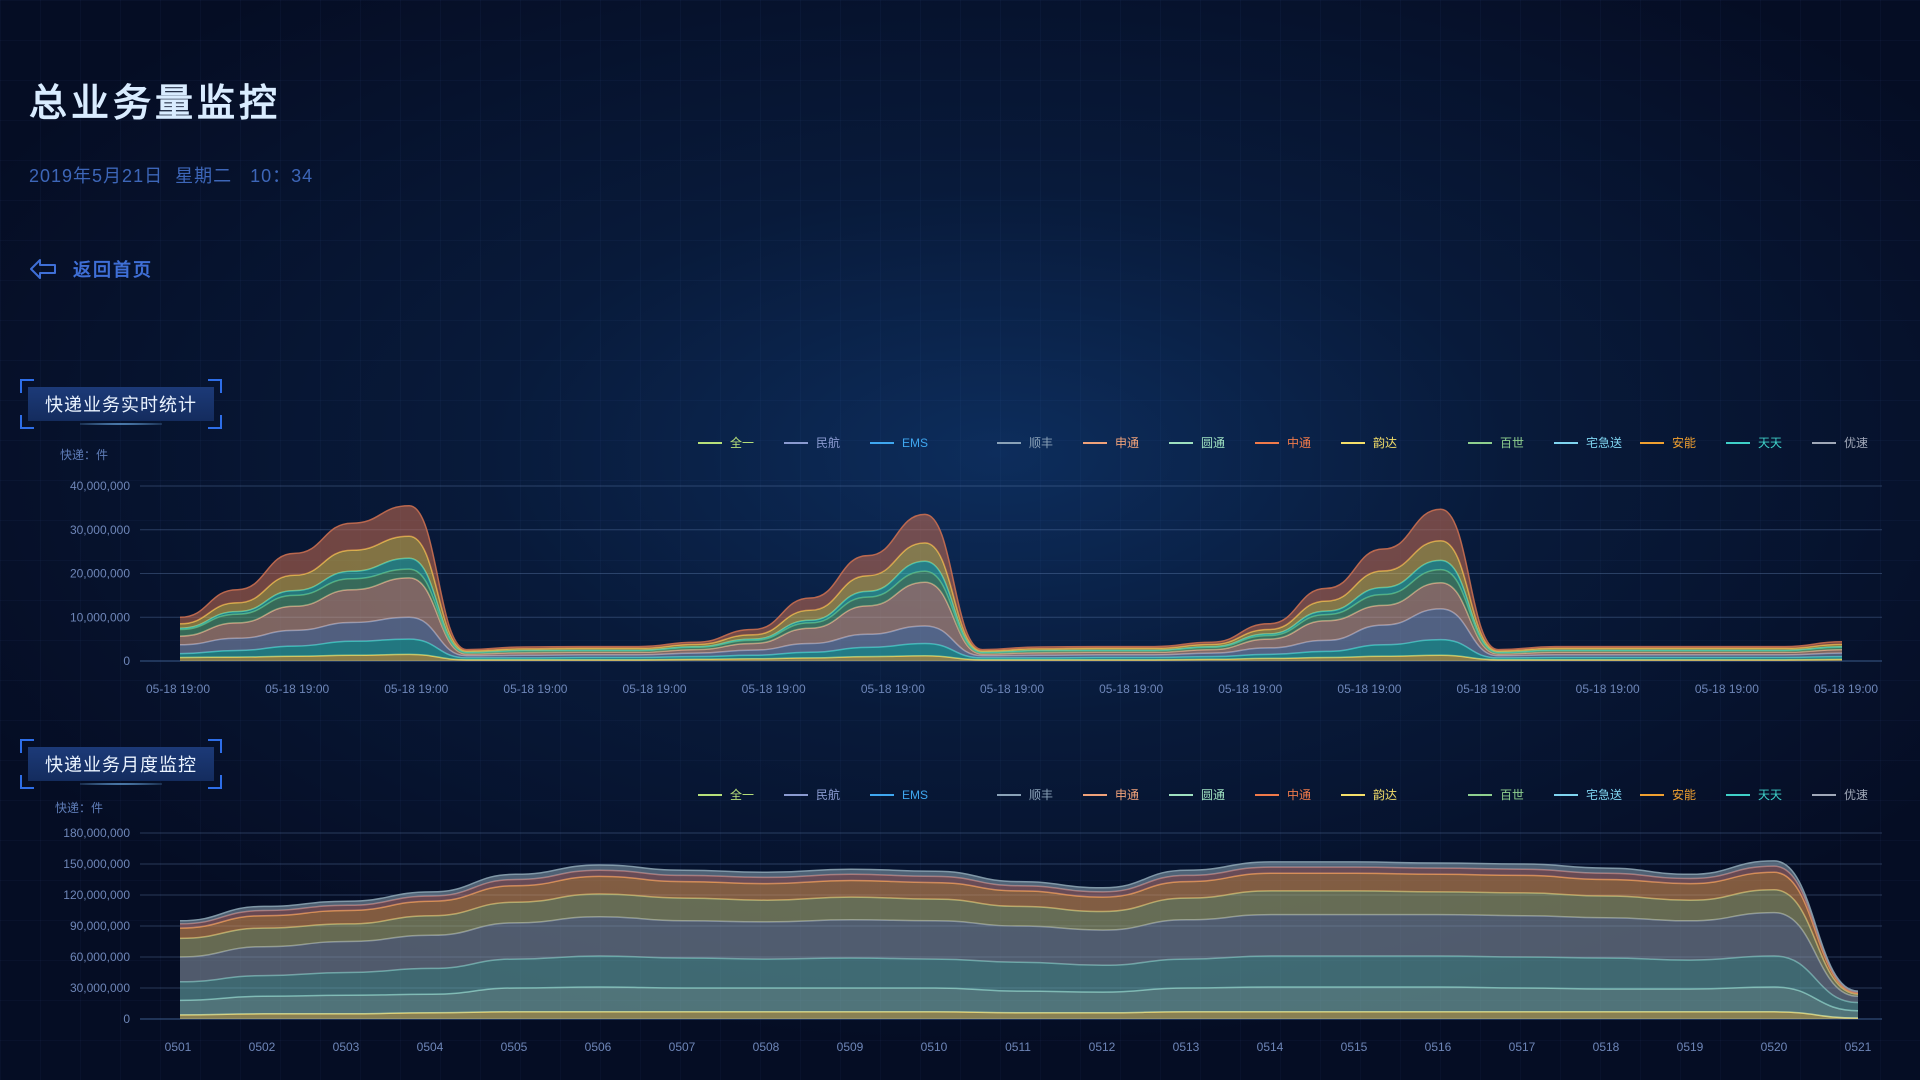 The image size is (1920, 1080). Describe the element at coordinates (1186, 1047) in the screenshot. I see `x-tick-label: 0513` at that location.